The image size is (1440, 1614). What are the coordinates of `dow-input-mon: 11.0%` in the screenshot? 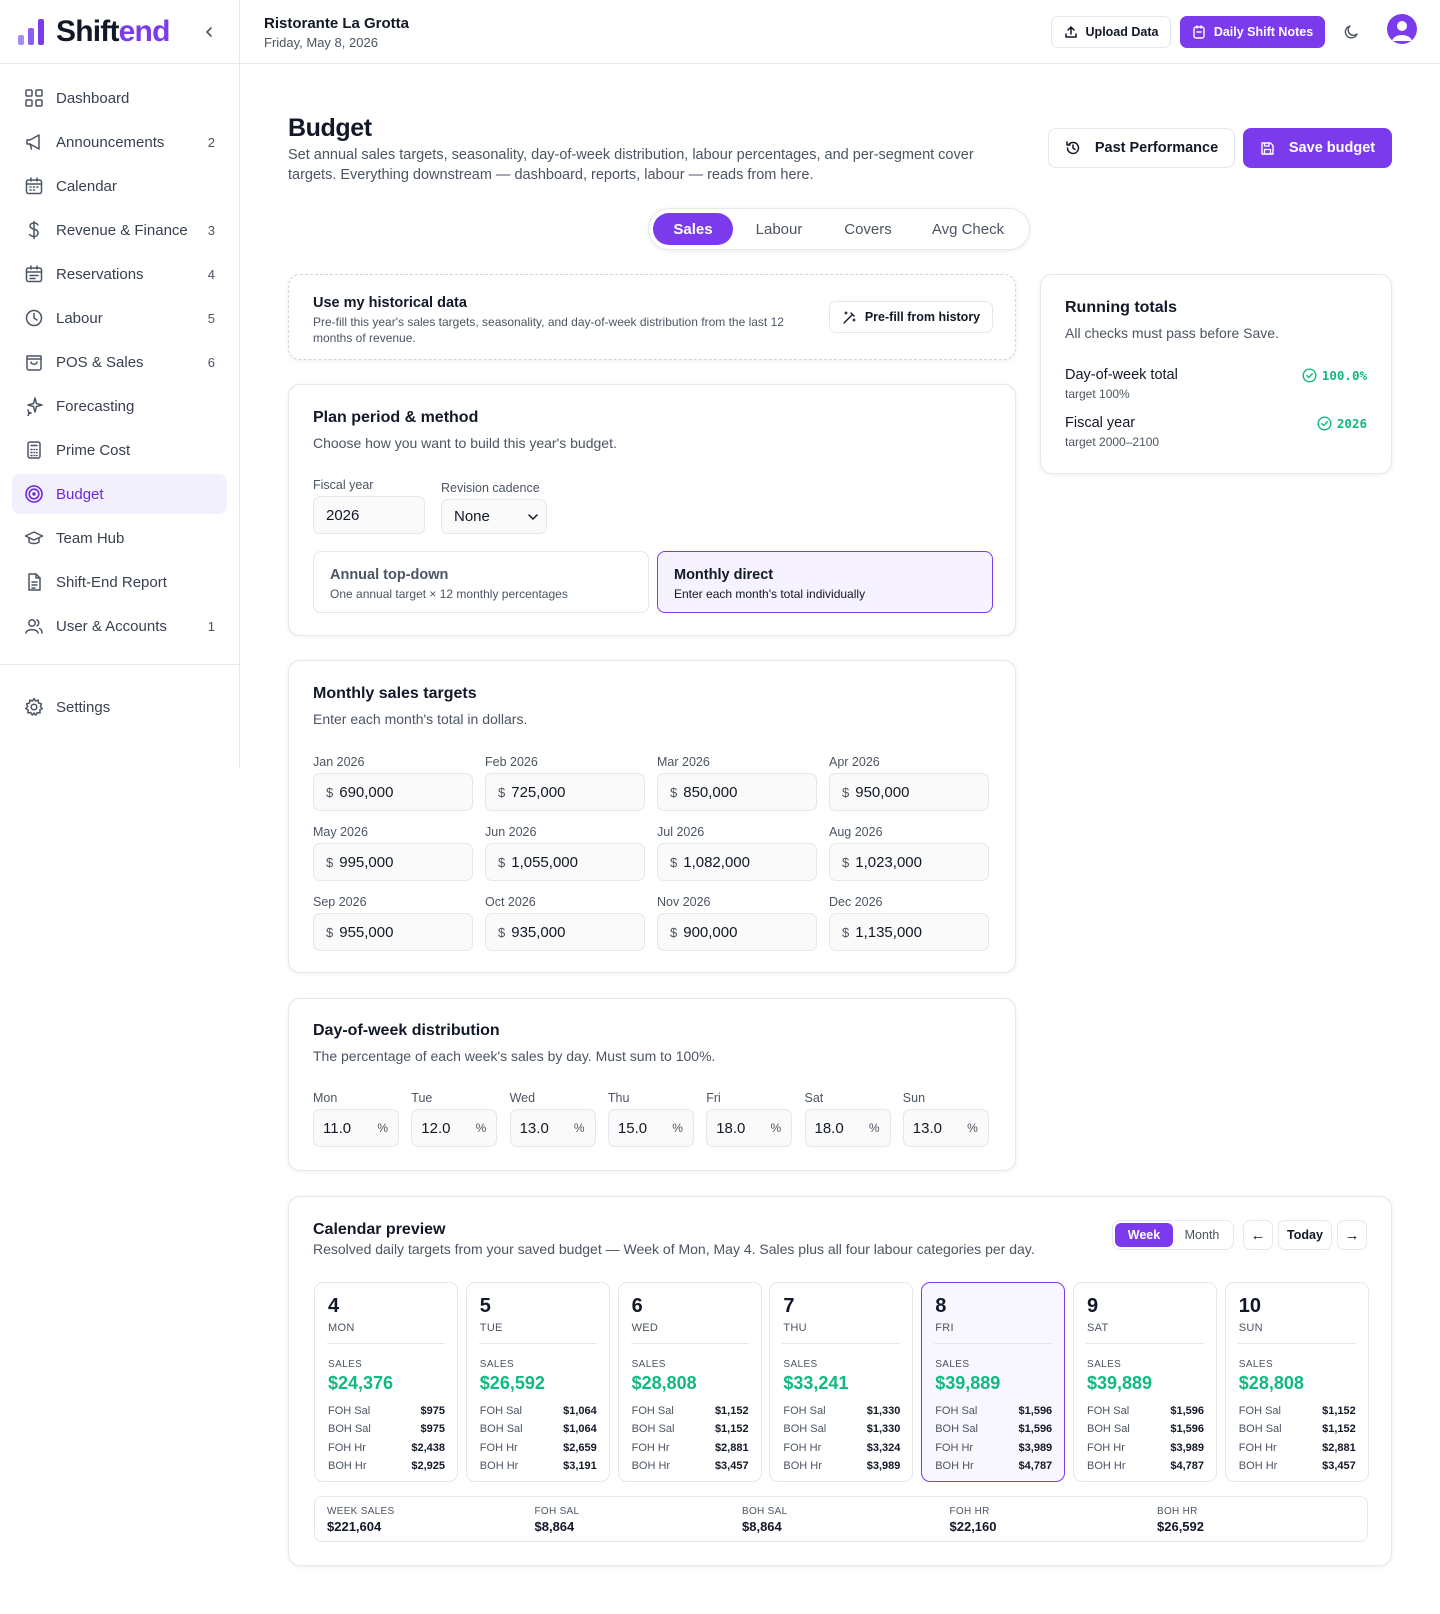 It's located at (356, 1128).